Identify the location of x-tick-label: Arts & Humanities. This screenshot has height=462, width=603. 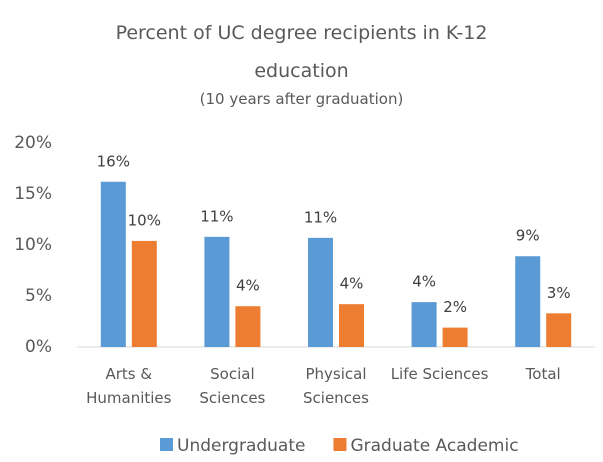
(129, 386).